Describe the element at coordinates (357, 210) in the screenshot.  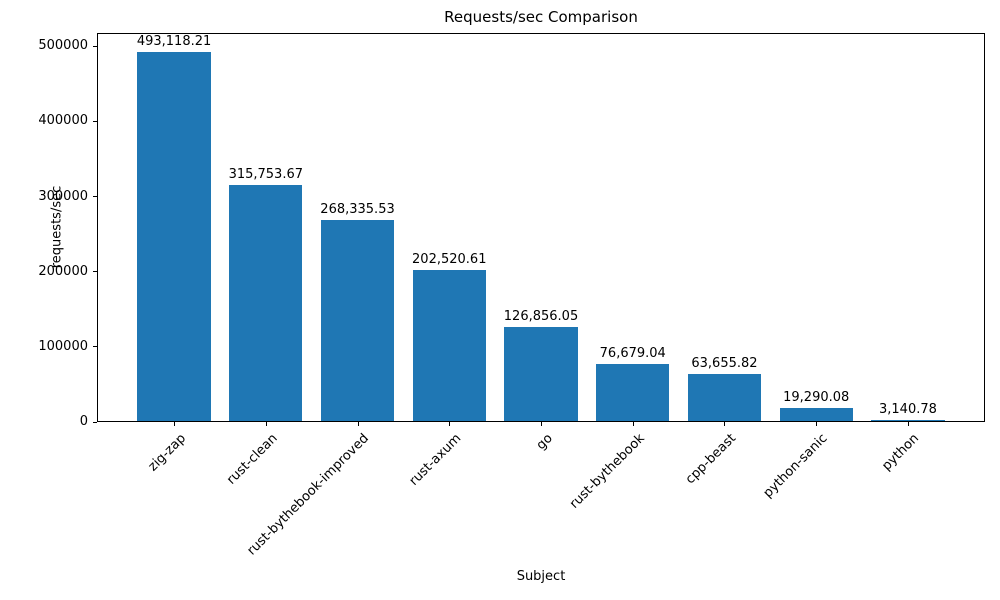
I see `bar-value-label: 268,335.53` at that location.